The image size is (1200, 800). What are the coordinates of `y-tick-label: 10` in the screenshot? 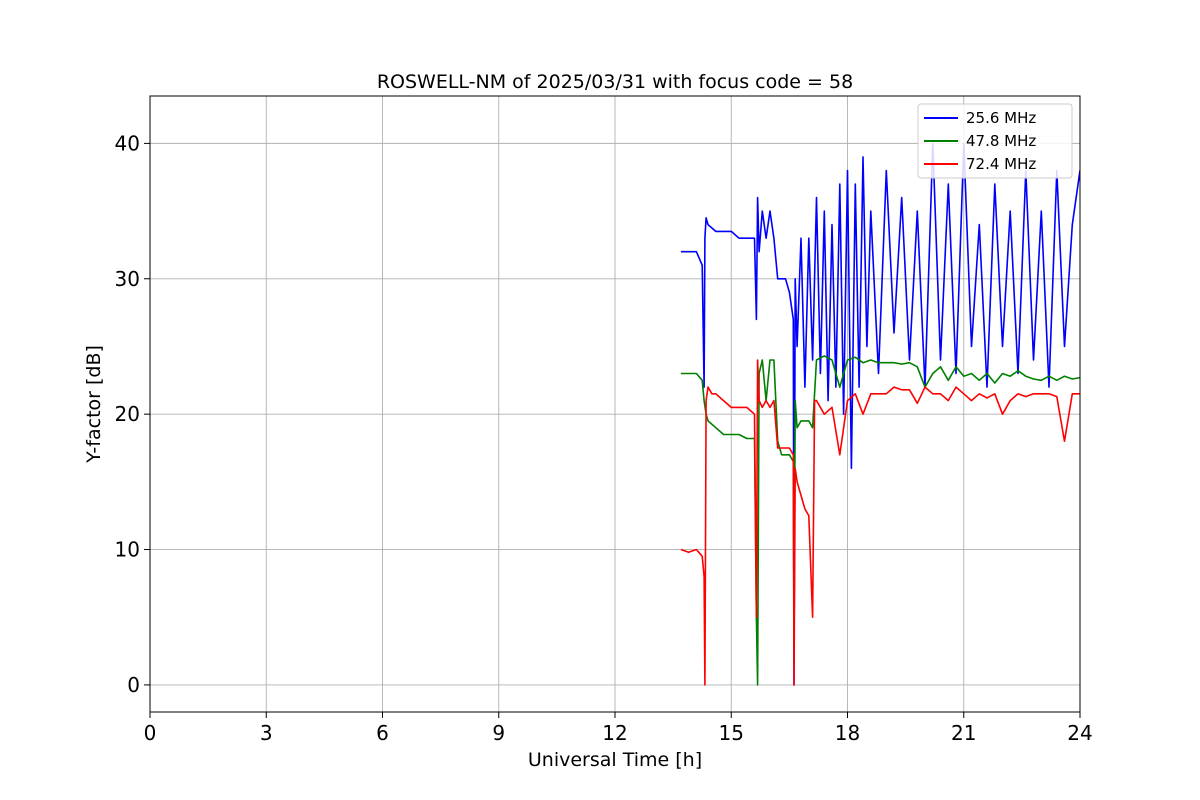 It's located at (127, 550).